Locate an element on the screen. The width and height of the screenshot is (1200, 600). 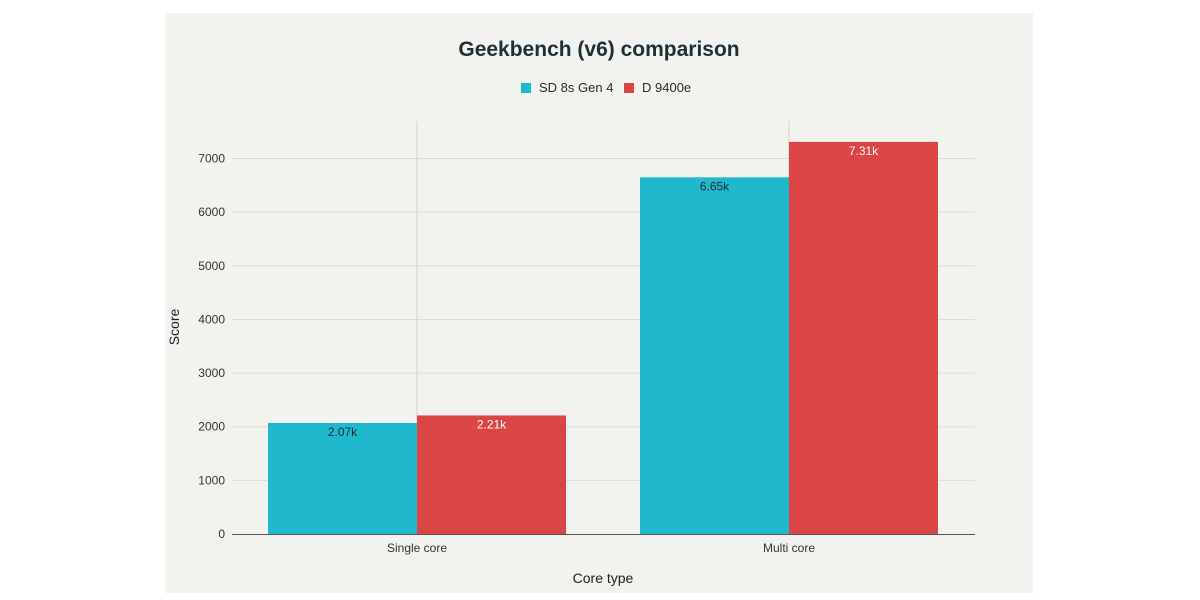
y-tick-label-1000: 1000 is located at coordinates (211, 480).